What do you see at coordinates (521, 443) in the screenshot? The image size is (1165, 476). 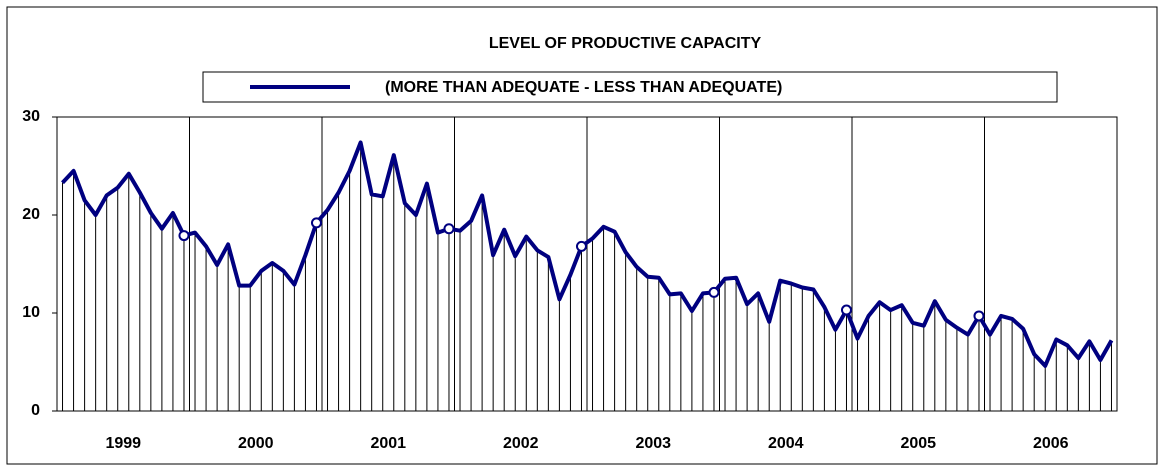 I see `x-tick-label: 2002` at bounding box center [521, 443].